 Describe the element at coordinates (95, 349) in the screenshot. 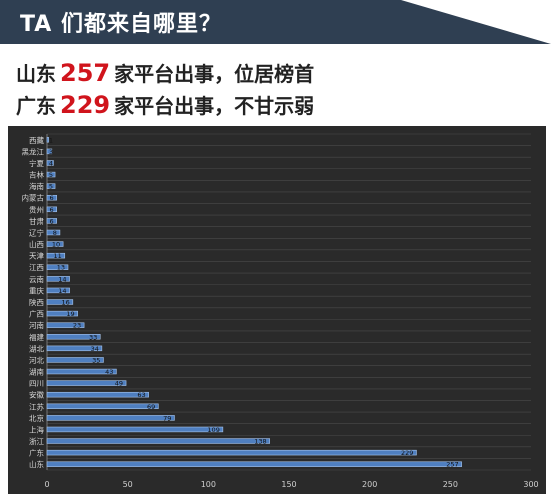

I see `value-label: 34` at that location.